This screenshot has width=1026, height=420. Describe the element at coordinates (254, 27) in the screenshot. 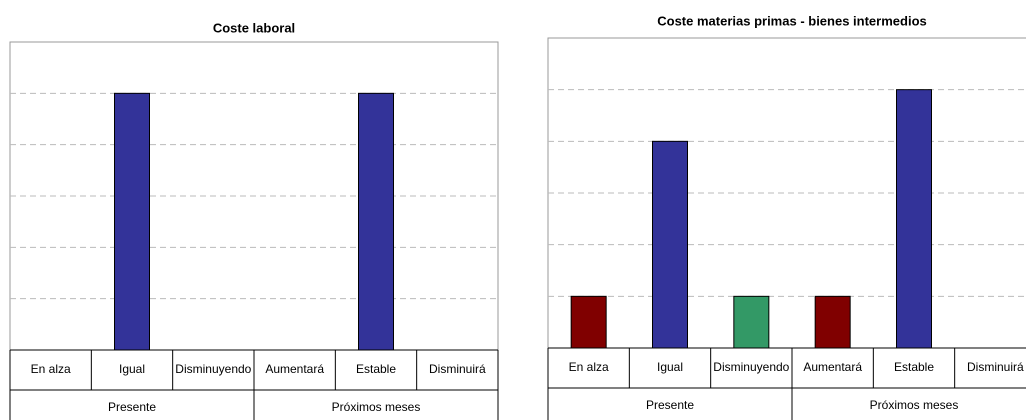

I see `chart-title: Coste laboral` at that location.